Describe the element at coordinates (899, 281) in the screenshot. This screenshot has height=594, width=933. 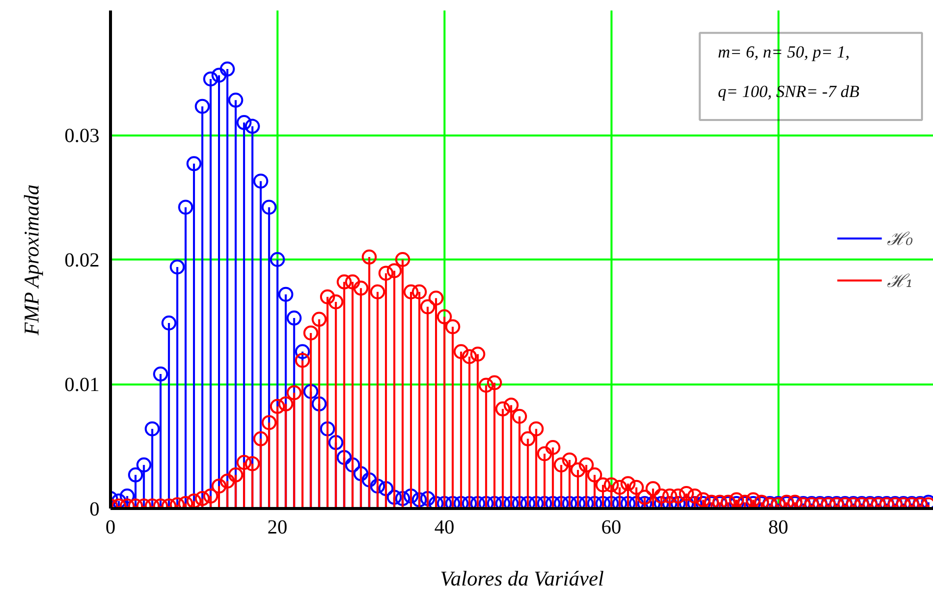
I see `legend-label: ℋ₁` at that location.